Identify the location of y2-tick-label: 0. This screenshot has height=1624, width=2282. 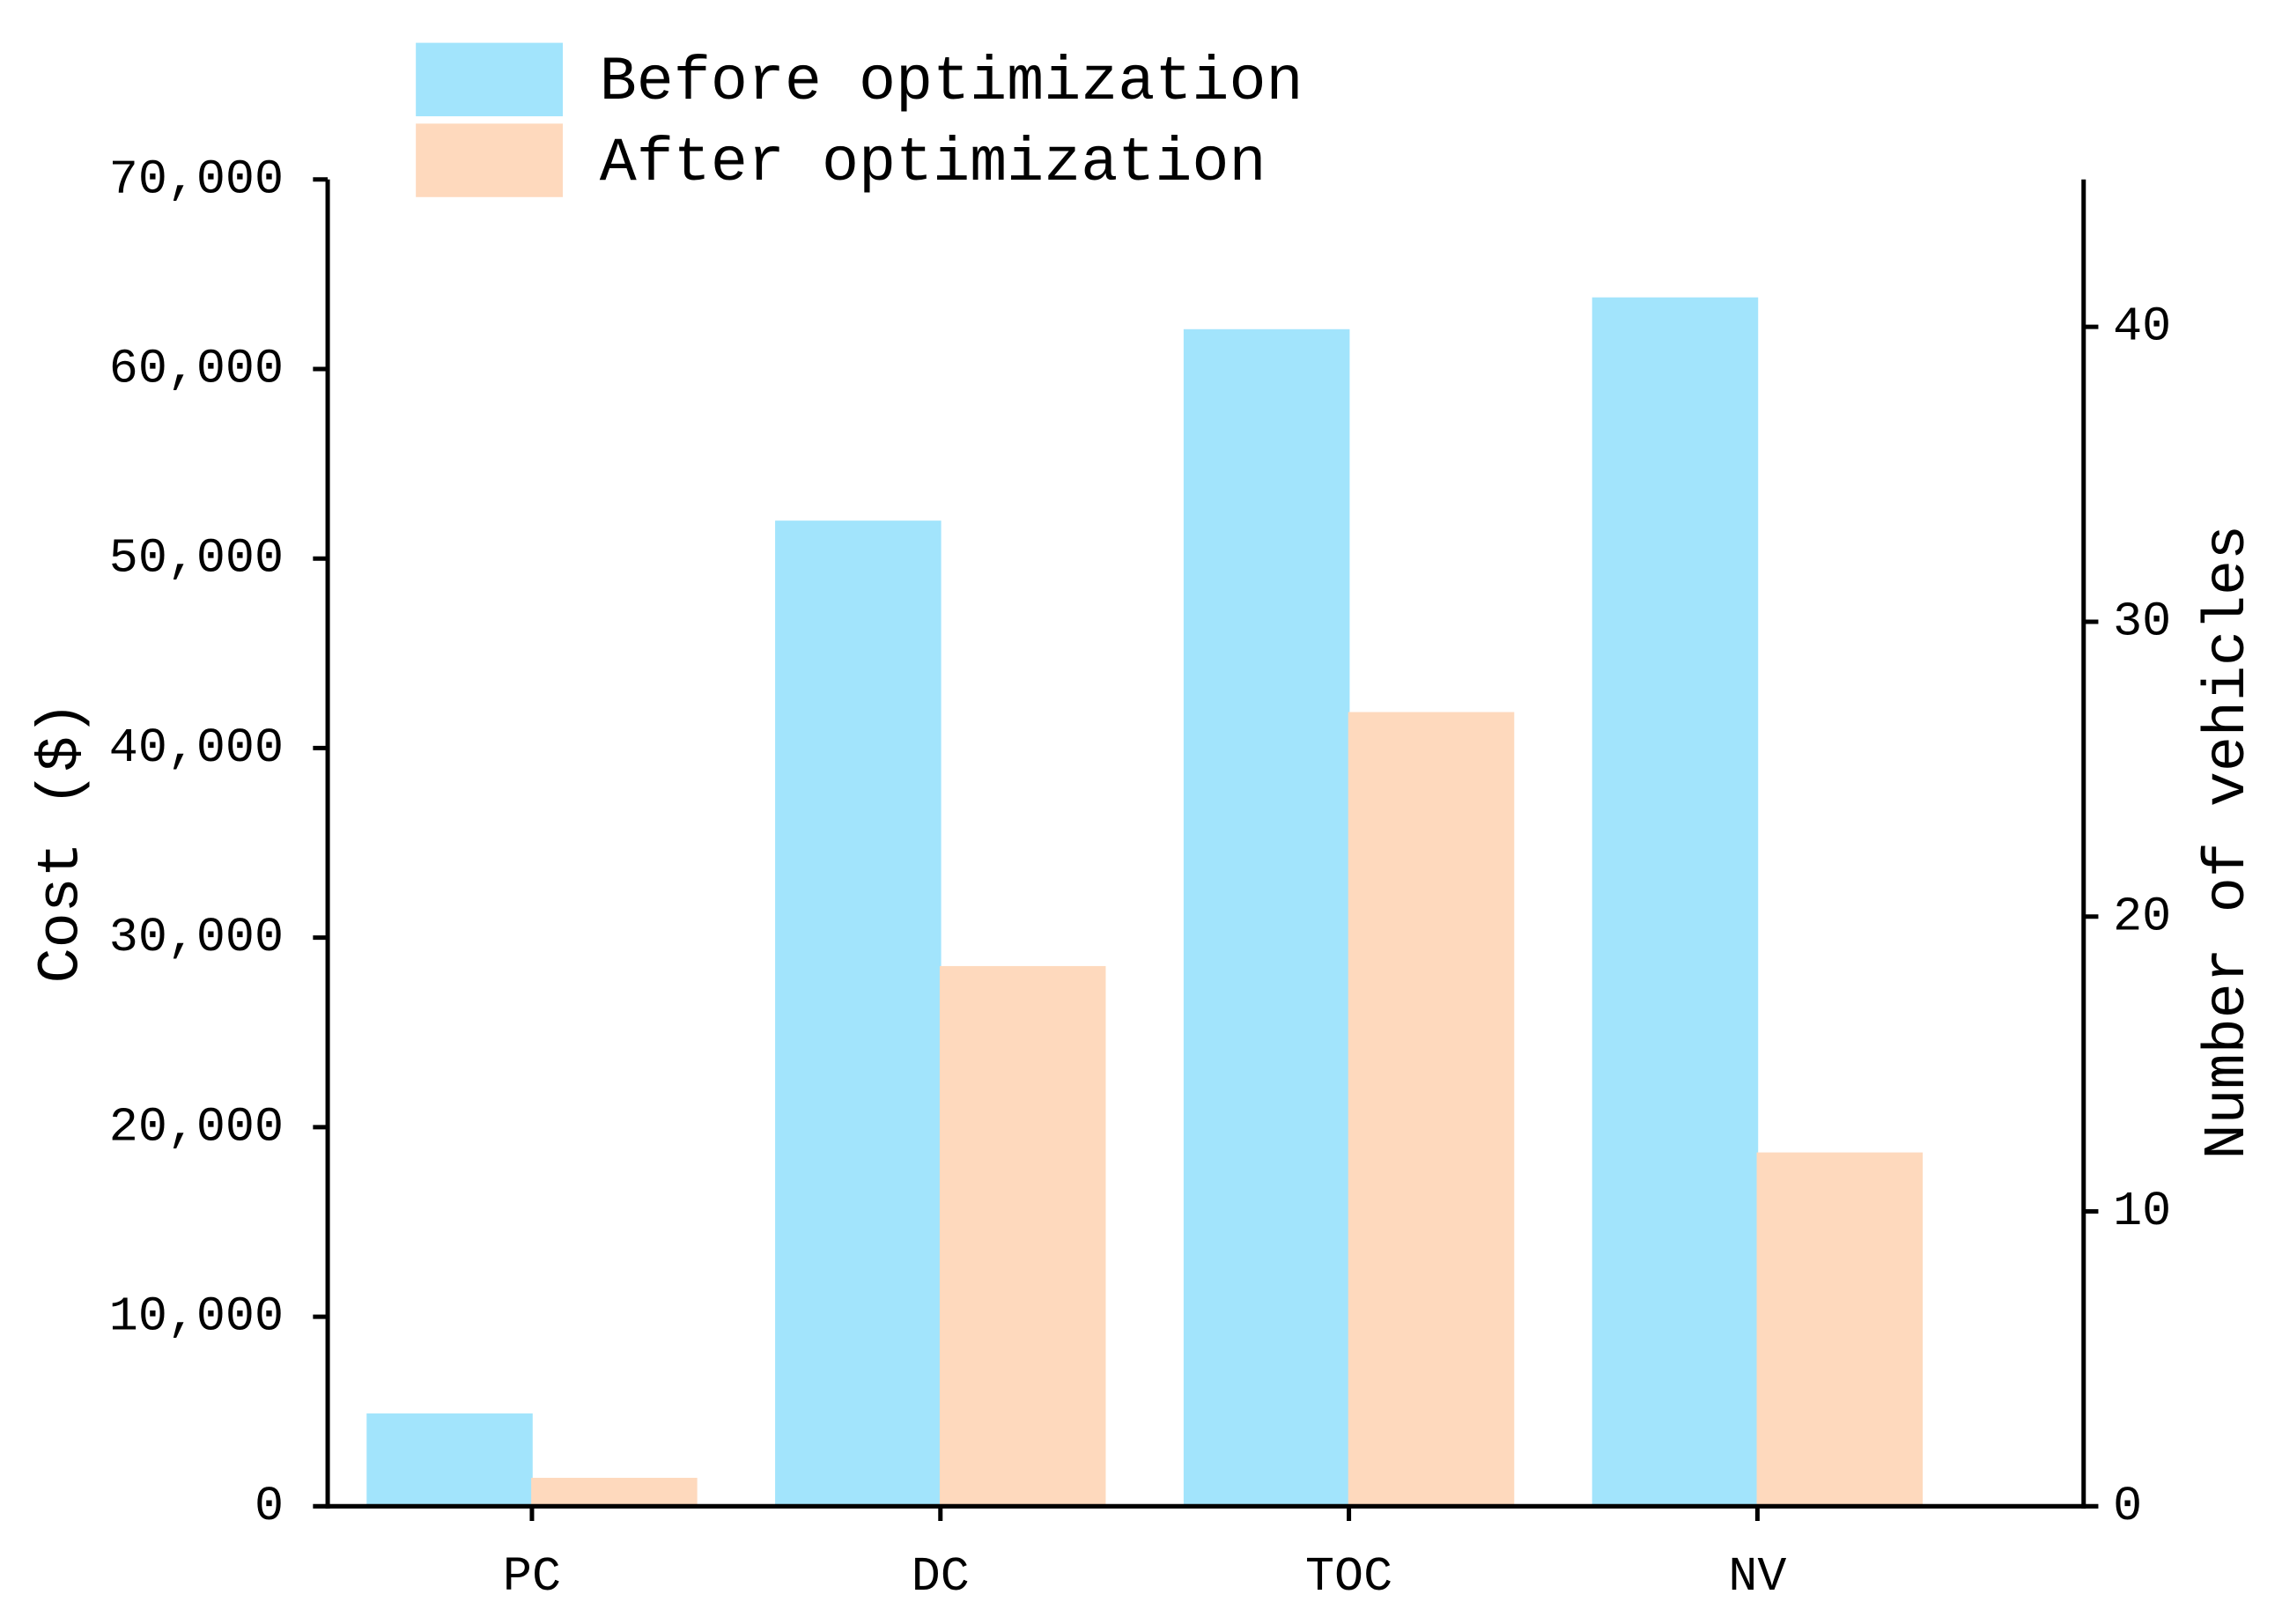
(2127, 1506).